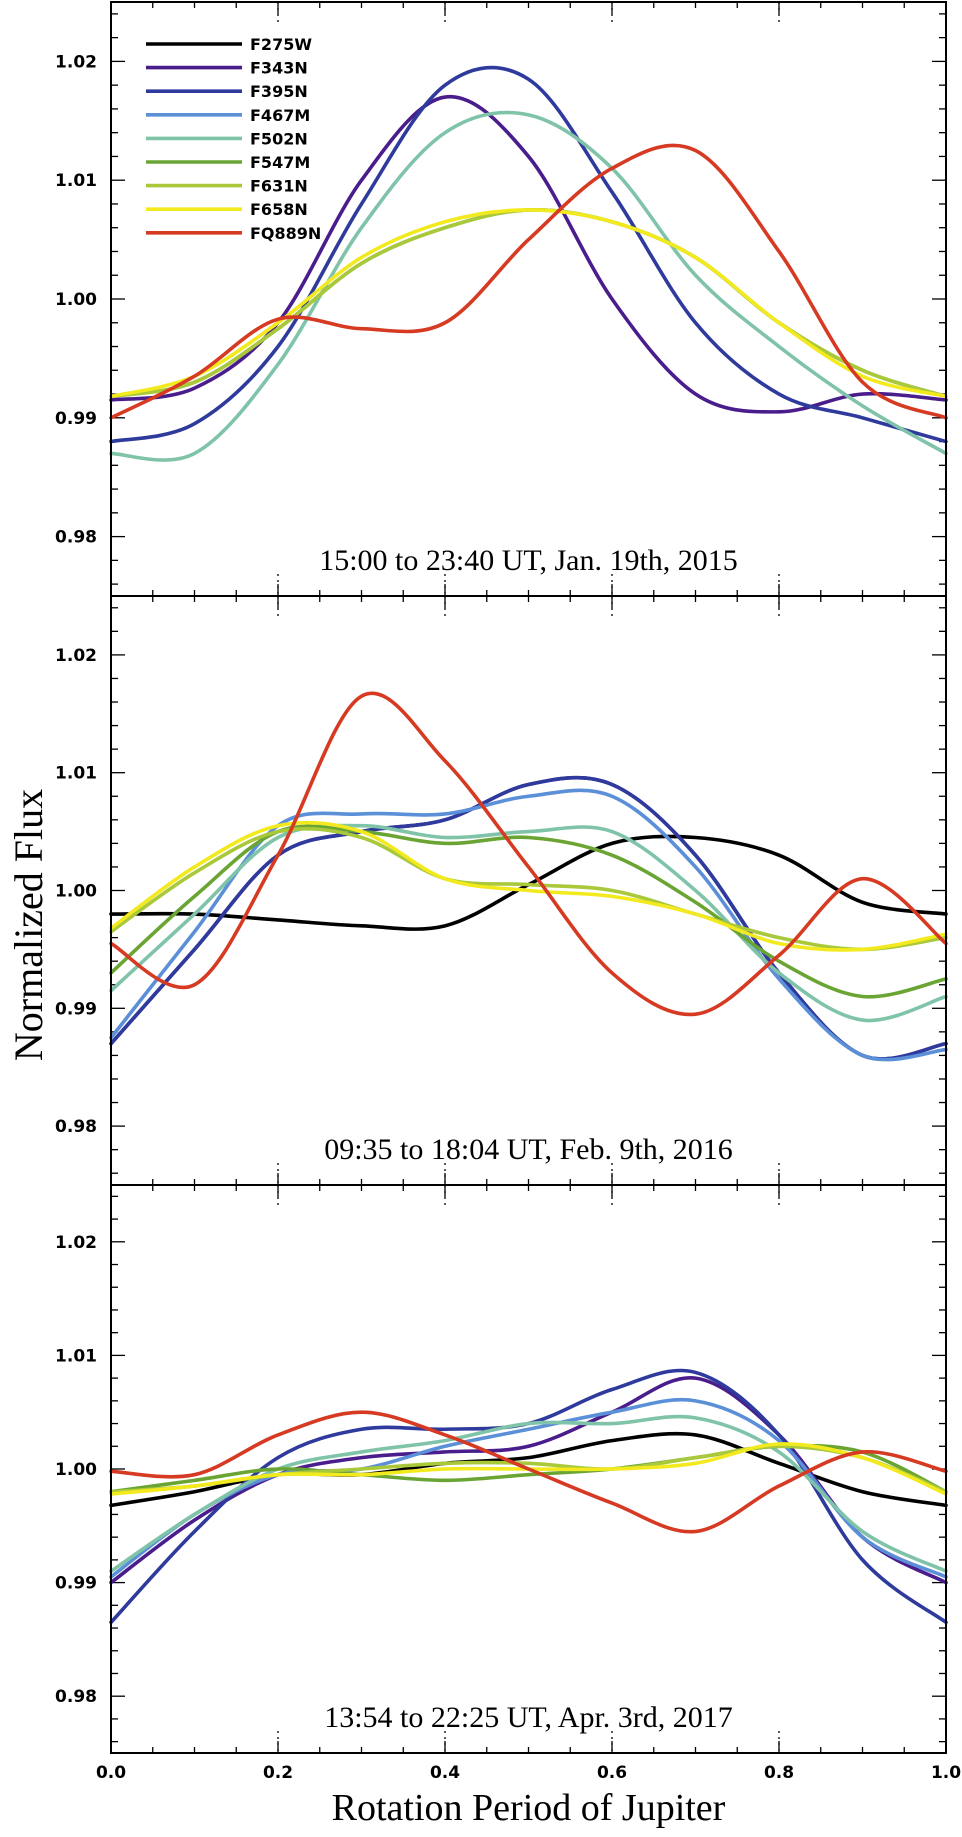  I want to click on series-line-f631n, so click(528, 889).